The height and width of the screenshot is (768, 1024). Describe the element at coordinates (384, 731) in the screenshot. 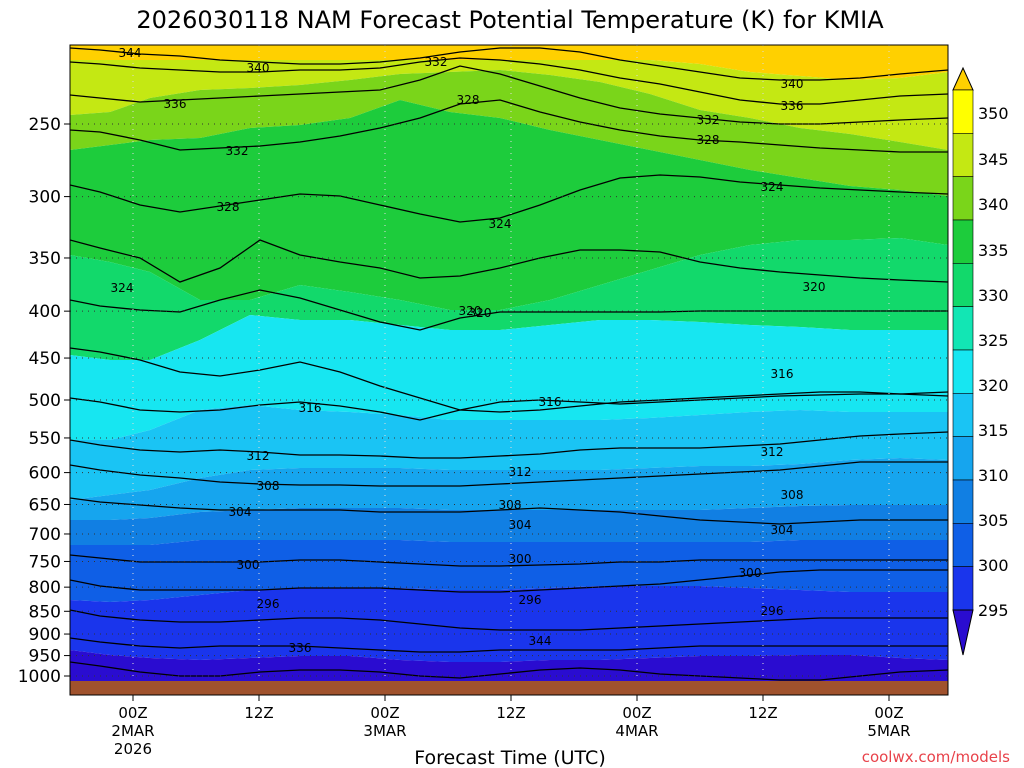

I see `x-tick-label: 3MAR` at that location.